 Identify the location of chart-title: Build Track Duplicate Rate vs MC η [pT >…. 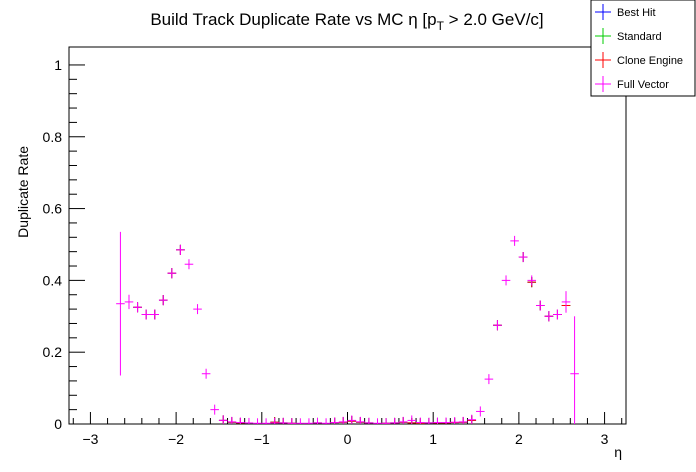
(346, 21).